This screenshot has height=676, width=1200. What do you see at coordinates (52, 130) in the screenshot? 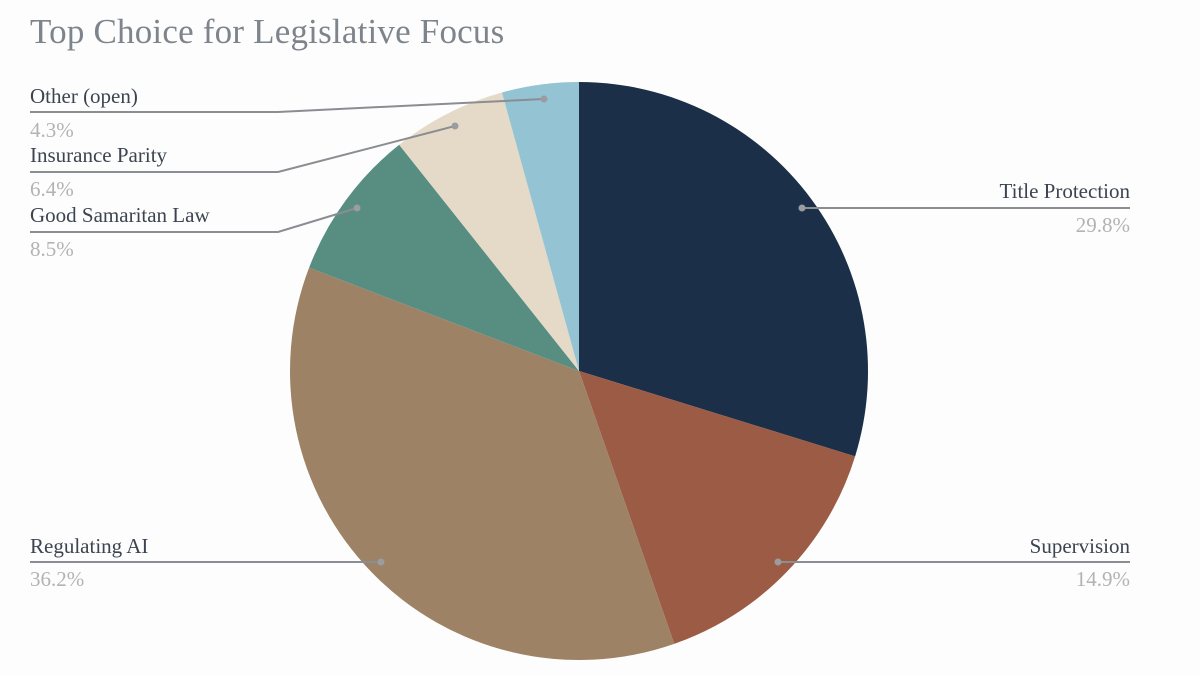
I see `pct-other-open: 4.3%` at bounding box center [52, 130].